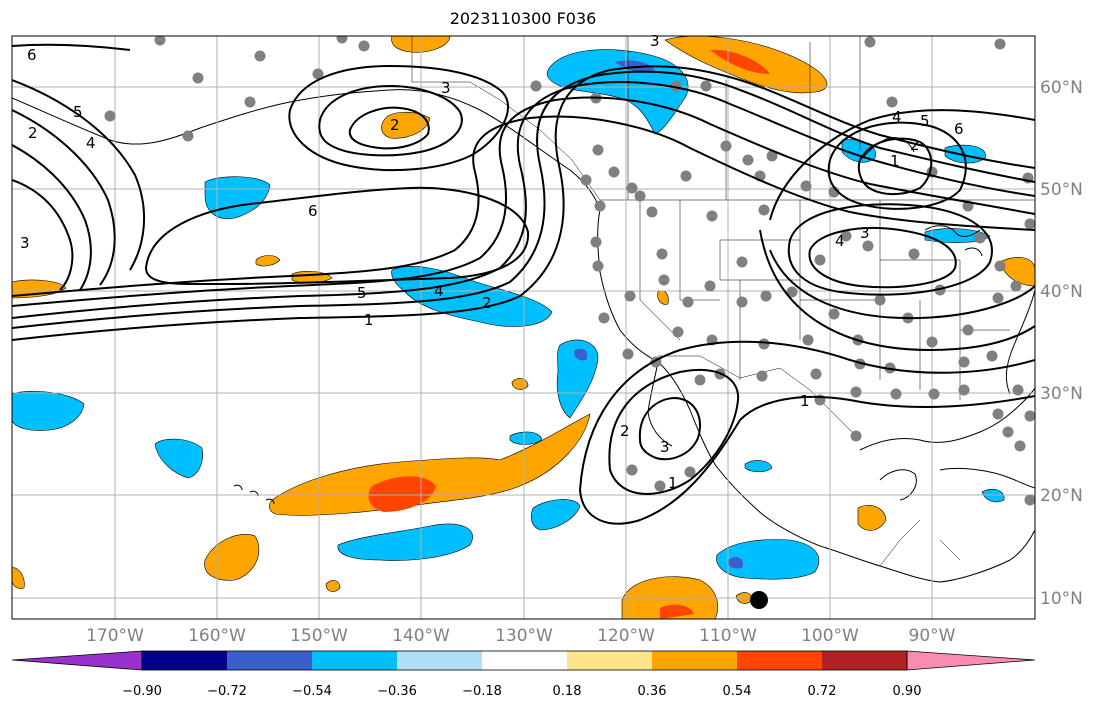 The width and height of the screenshot is (1102, 710). What do you see at coordinates (677, 611) in the screenshot?
I see `shade-red-bottom` at bounding box center [677, 611].